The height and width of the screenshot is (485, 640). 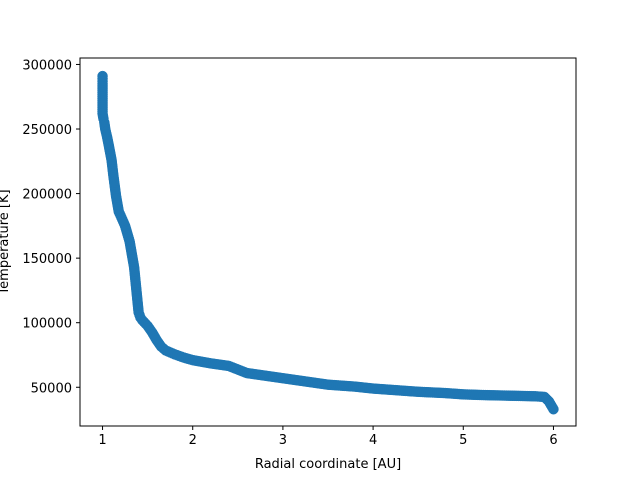 I want to click on y-tick-label: 200000, so click(x=47, y=195).